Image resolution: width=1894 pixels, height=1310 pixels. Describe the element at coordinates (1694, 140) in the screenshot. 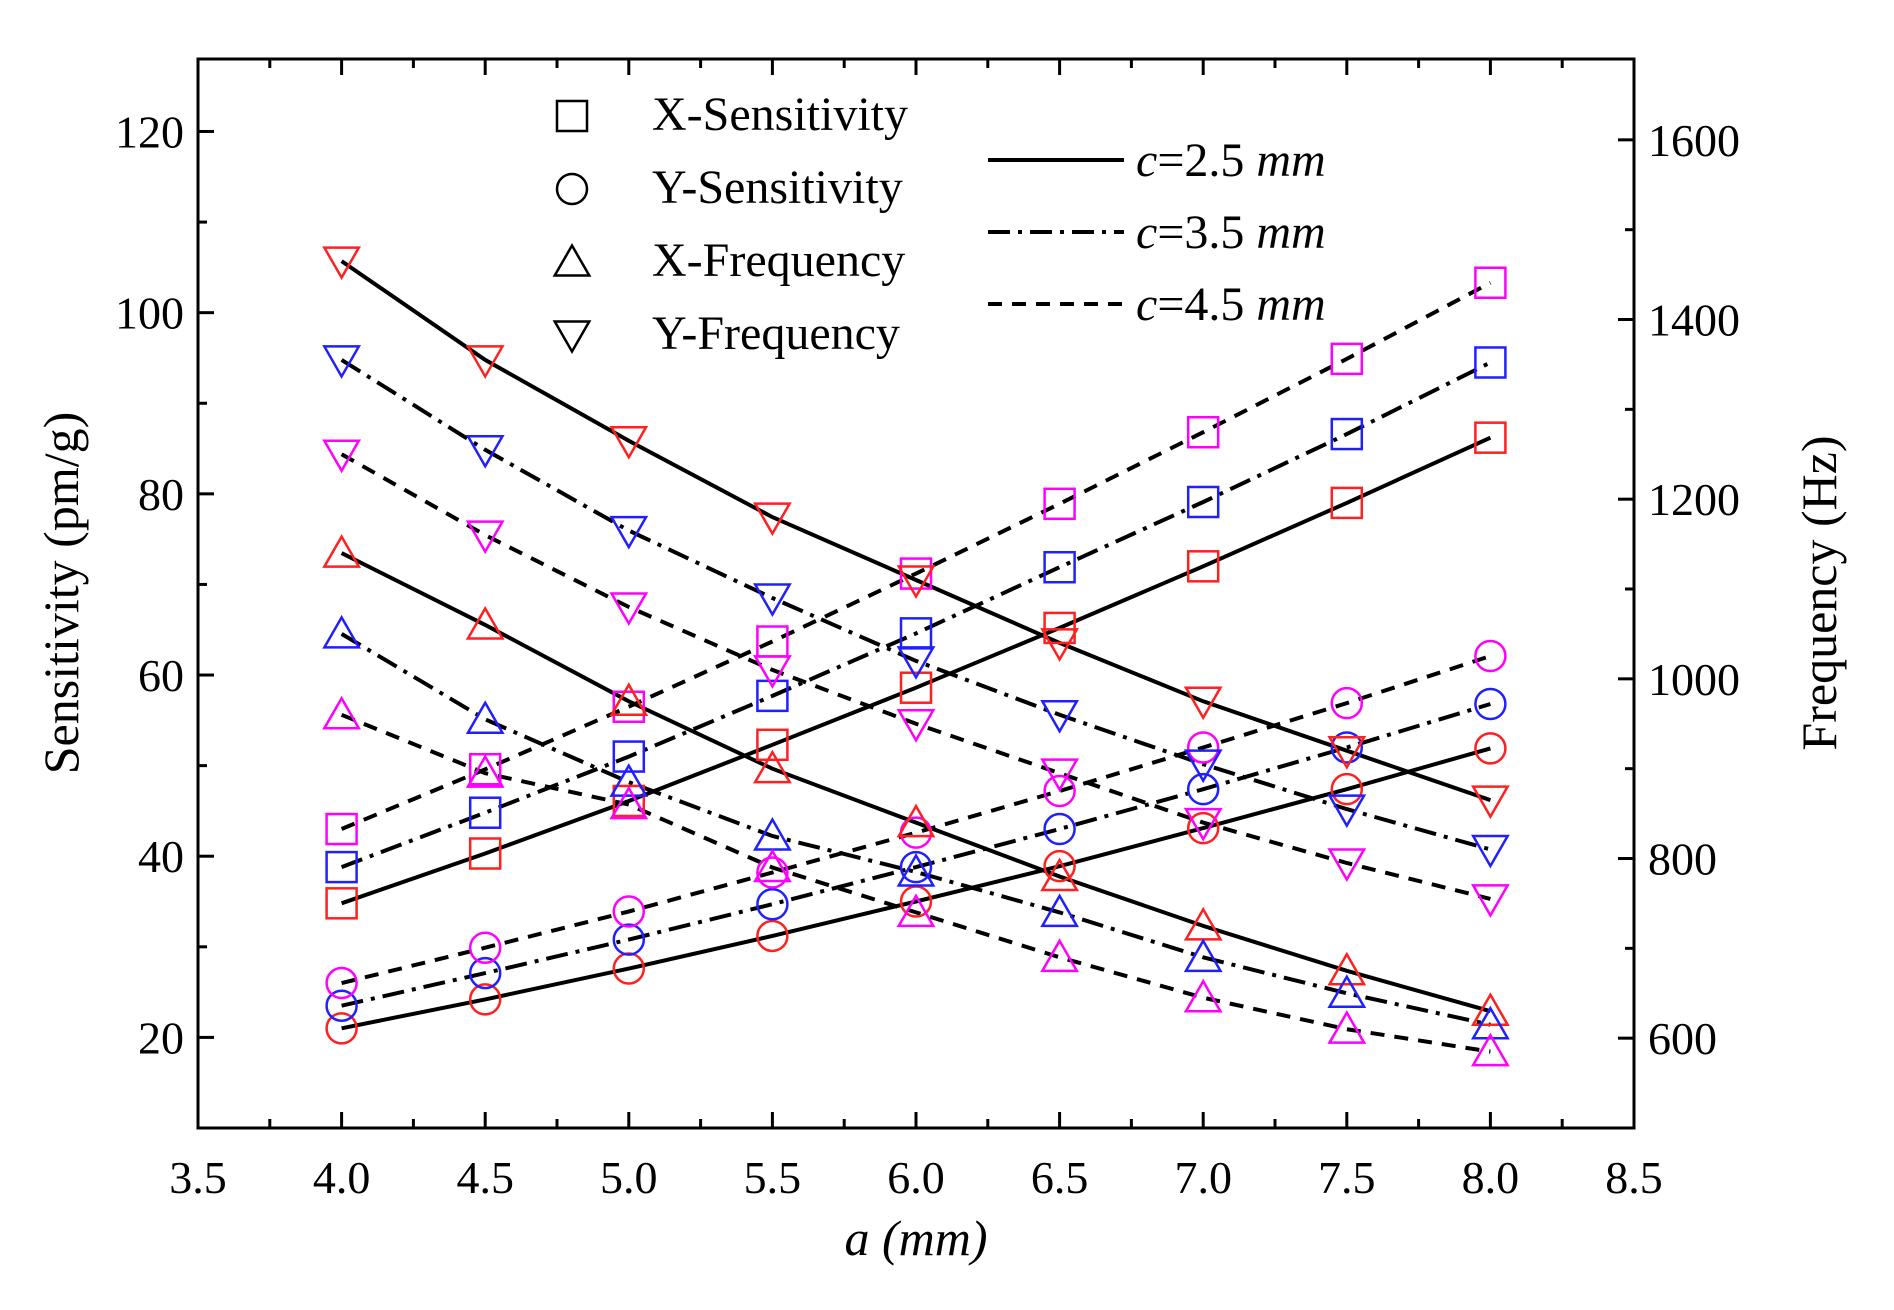

I see `y-right-tick-label-5: 1600` at that location.